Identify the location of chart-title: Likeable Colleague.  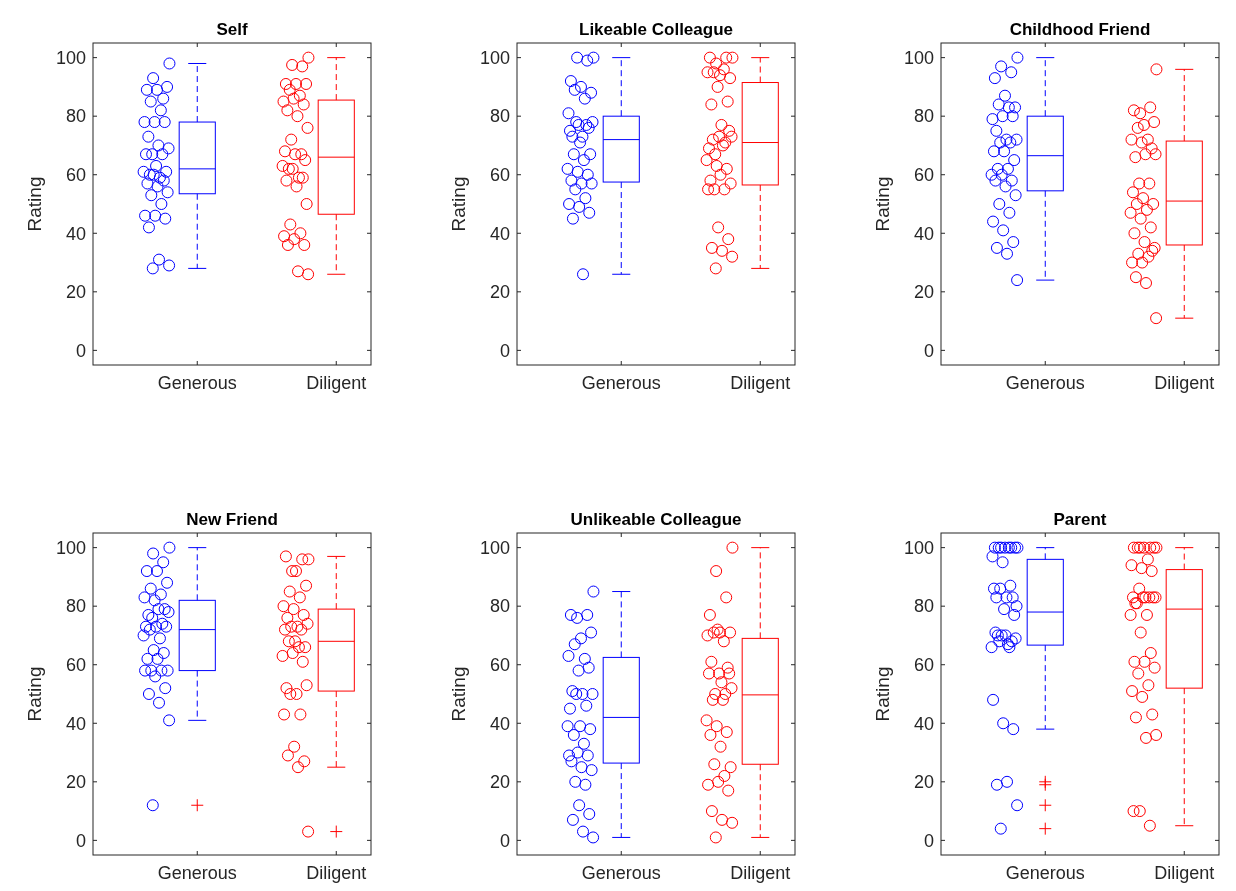
(656, 29).